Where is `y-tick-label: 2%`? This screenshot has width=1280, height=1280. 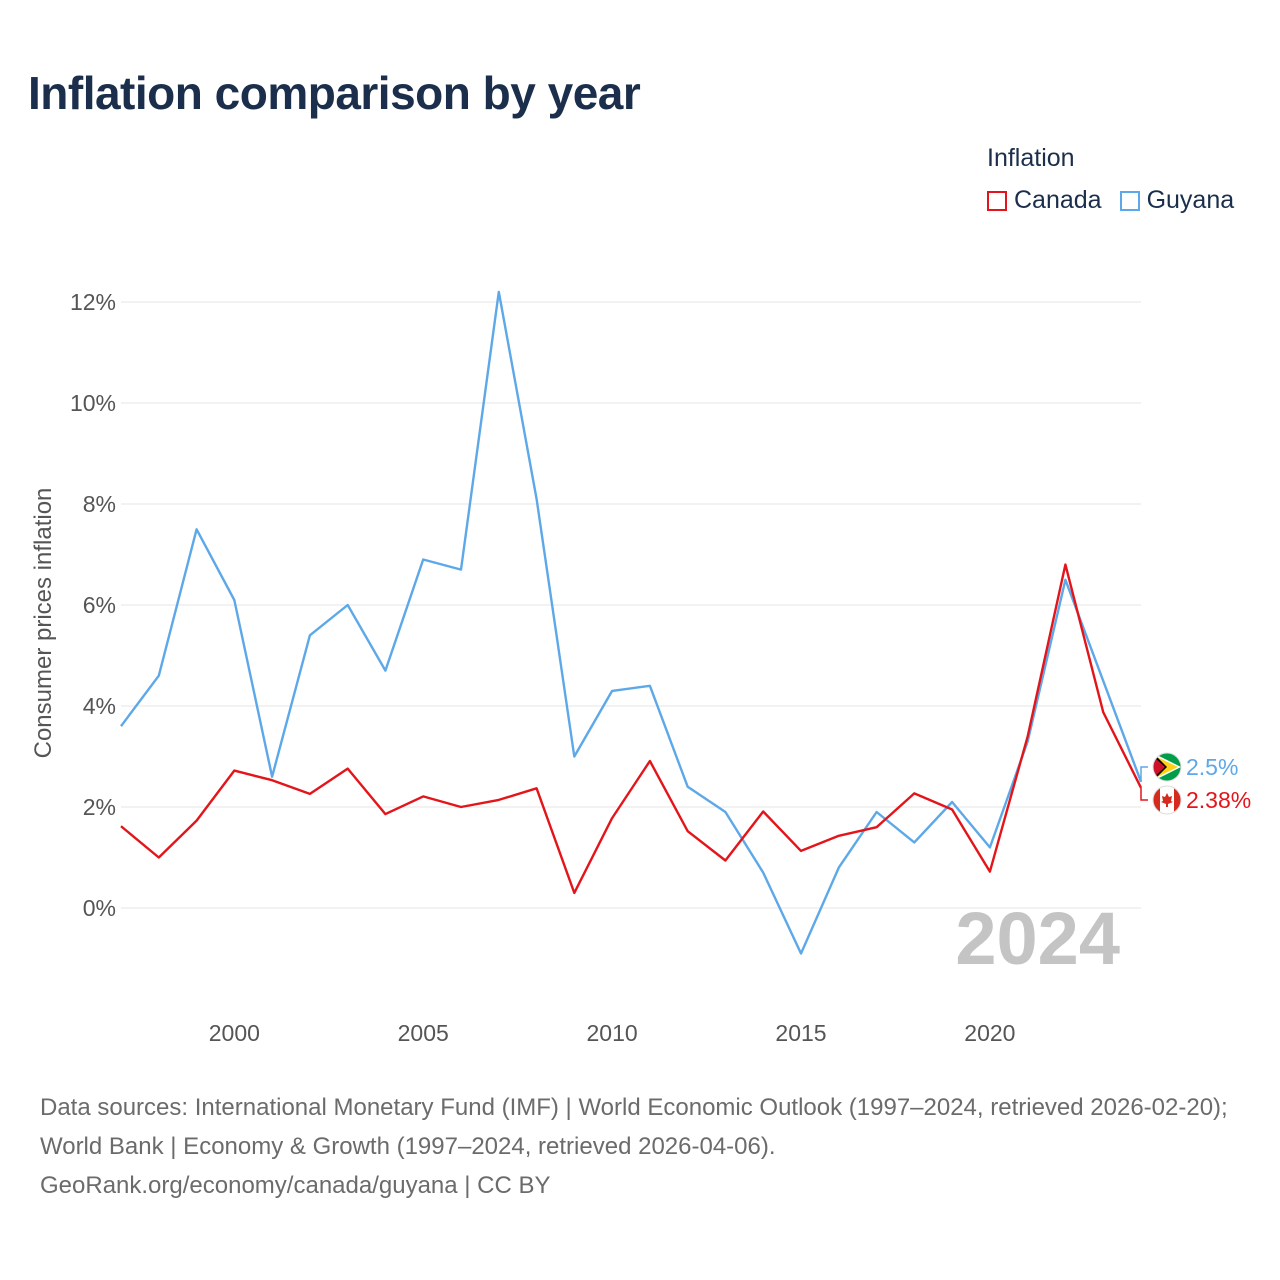 y-tick-label: 2% is located at coordinates (99, 807).